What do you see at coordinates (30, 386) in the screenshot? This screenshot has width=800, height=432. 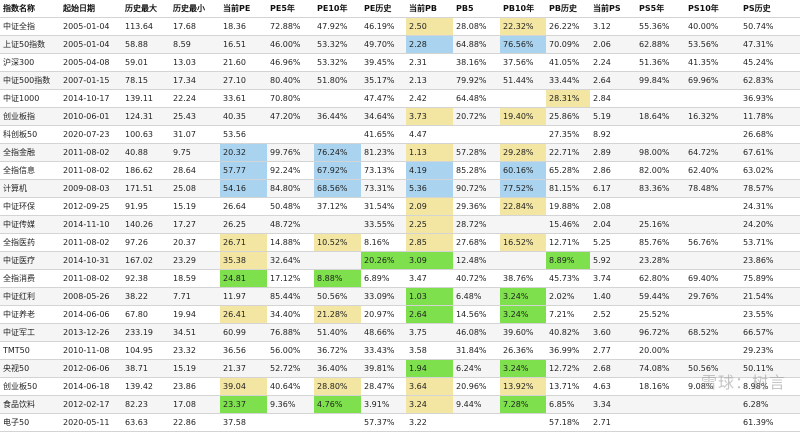 I see `table-cell: 创业板50` at bounding box center [30, 386].